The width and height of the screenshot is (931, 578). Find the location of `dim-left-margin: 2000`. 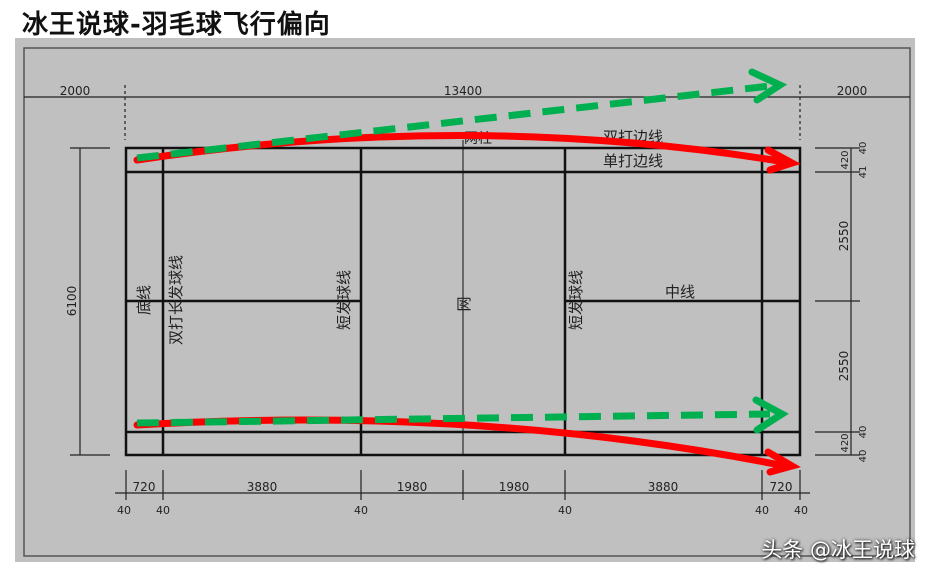

dim-left-margin: 2000 is located at coordinates (75, 91).